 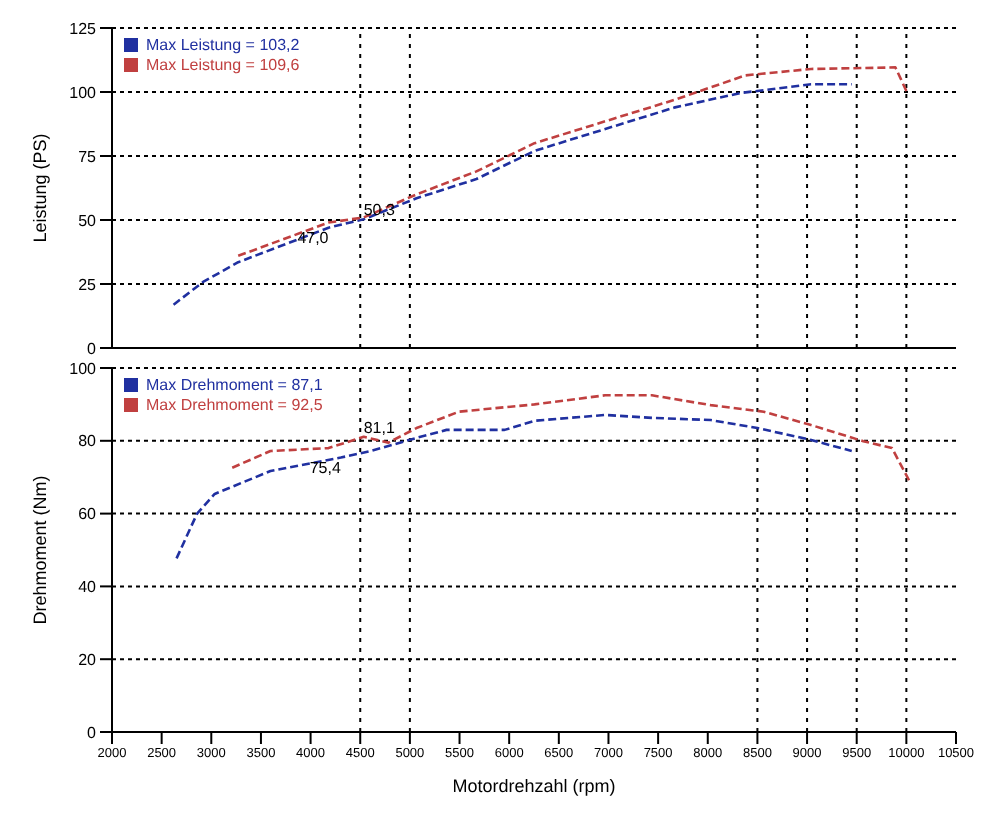 I want to click on y-tick-label: 75, so click(x=88, y=156).